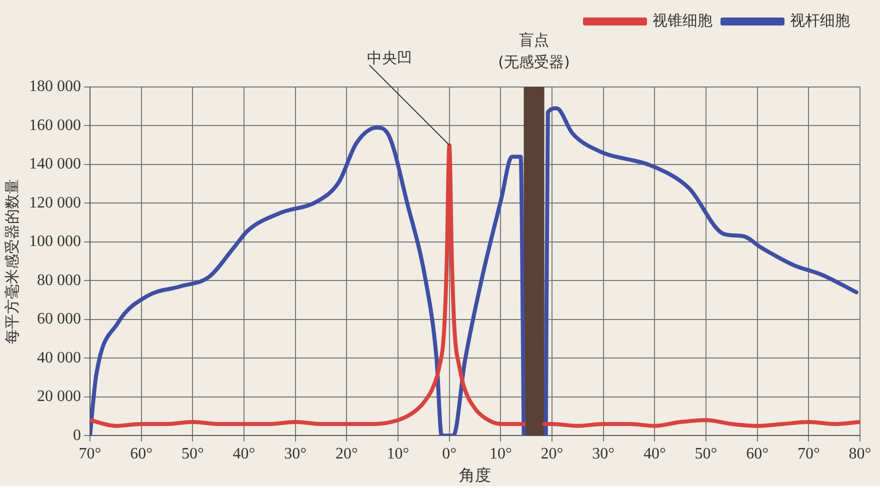  What do you see at coordinates (449, 453) in the screenshot?
I see `x-tick-label: 0°` at bounding box center [449, 453].